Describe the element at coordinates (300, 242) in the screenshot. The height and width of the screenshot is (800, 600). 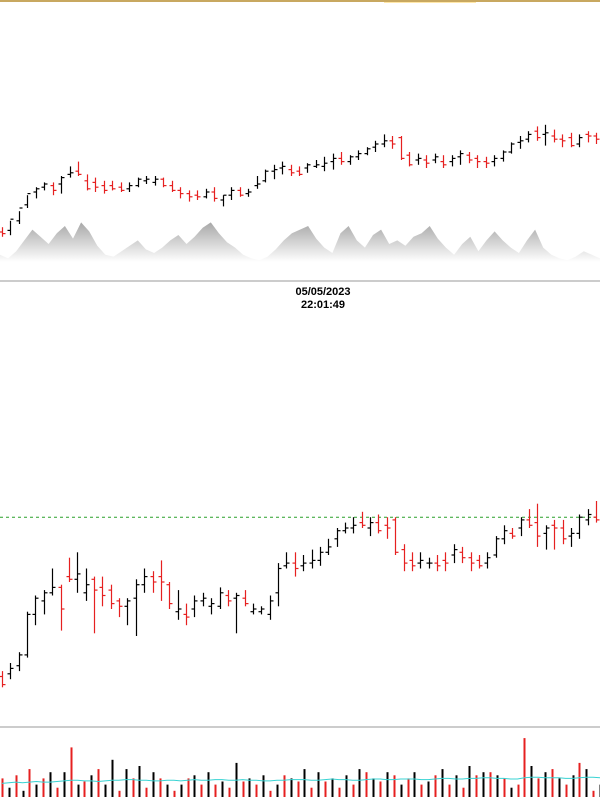
I see `upper-depth-area` at that location.